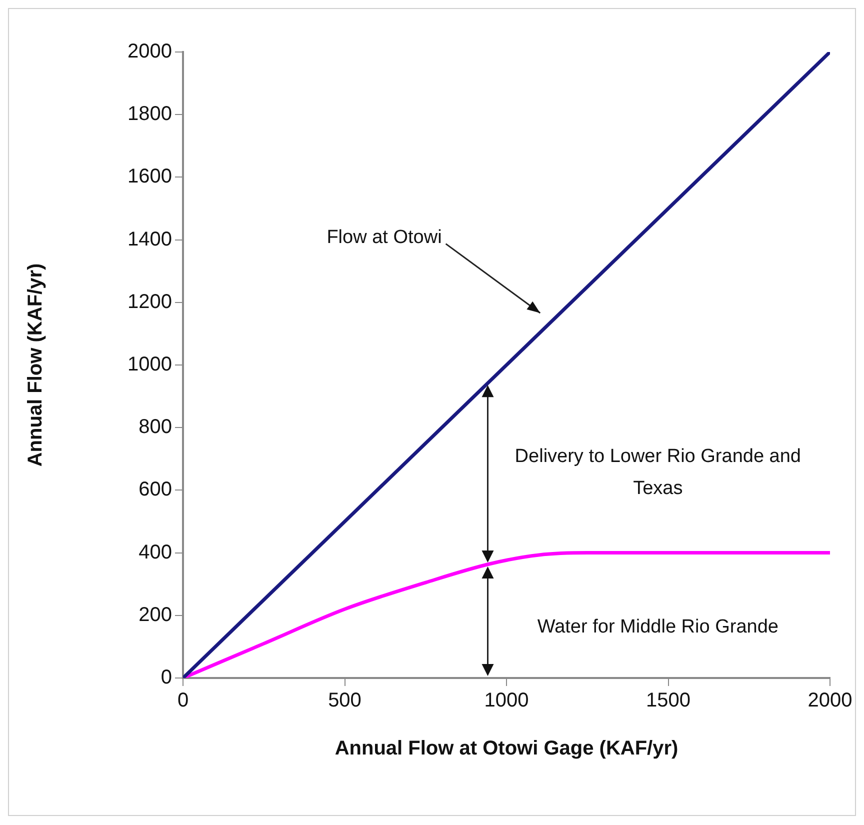 The height and width of the screenshot is (825, 864). What do you see at coordinates (155, 615) in the screenshot?
I see `y-tick-label: 200` at bounding box center [155, 615].